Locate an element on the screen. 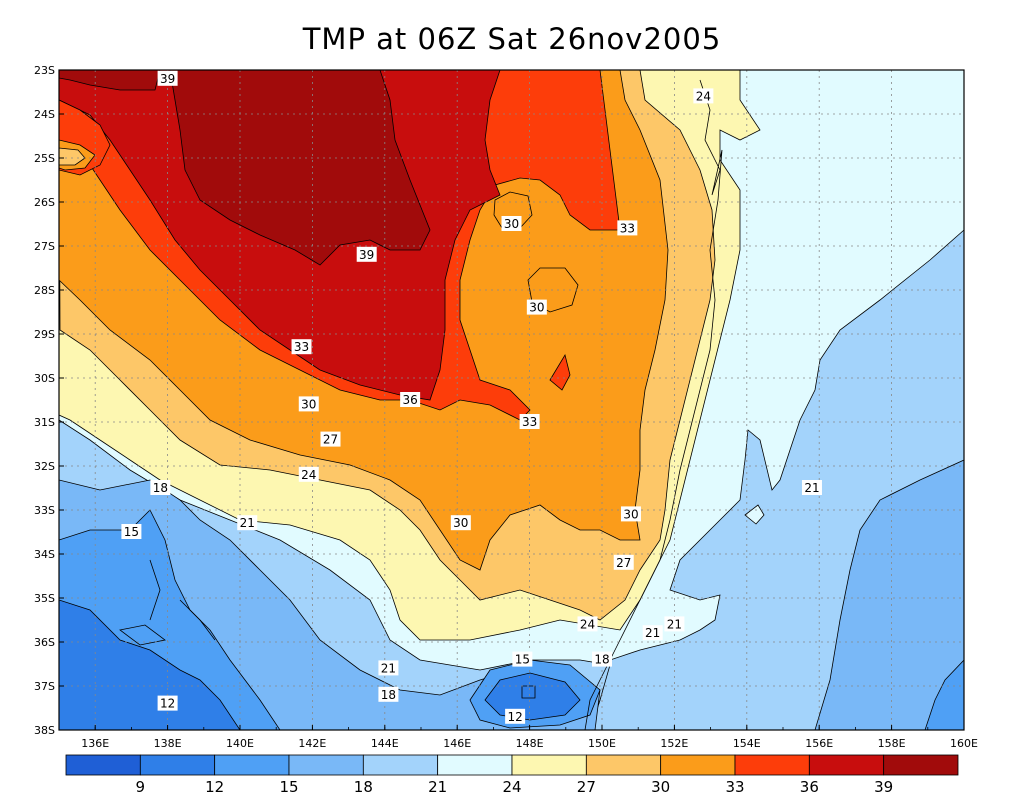  y-tick-label: 23S is located at coordinates (44, 70).